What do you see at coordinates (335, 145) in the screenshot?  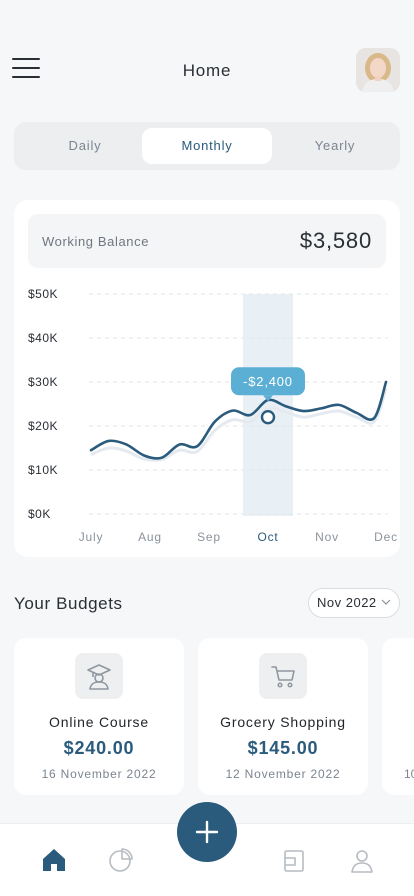 I see `tab-yearly: Yearly` at bounding box center [335, 145].